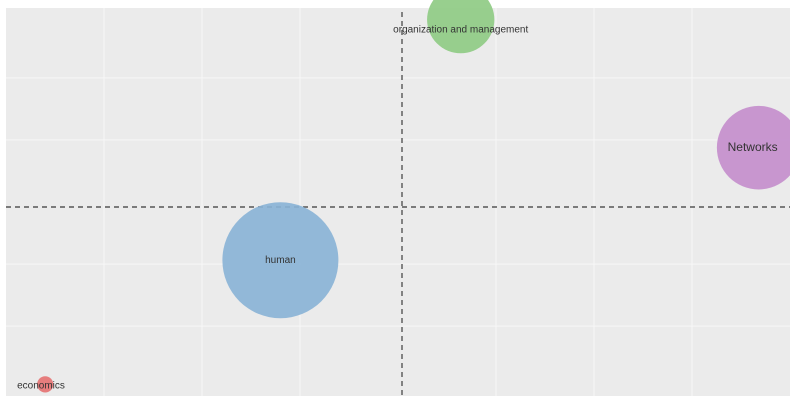  What do you see at coordinates (460, 30) in the screenshot?
I see `bubble-label: organization and management` at bounding box center [460, 30].